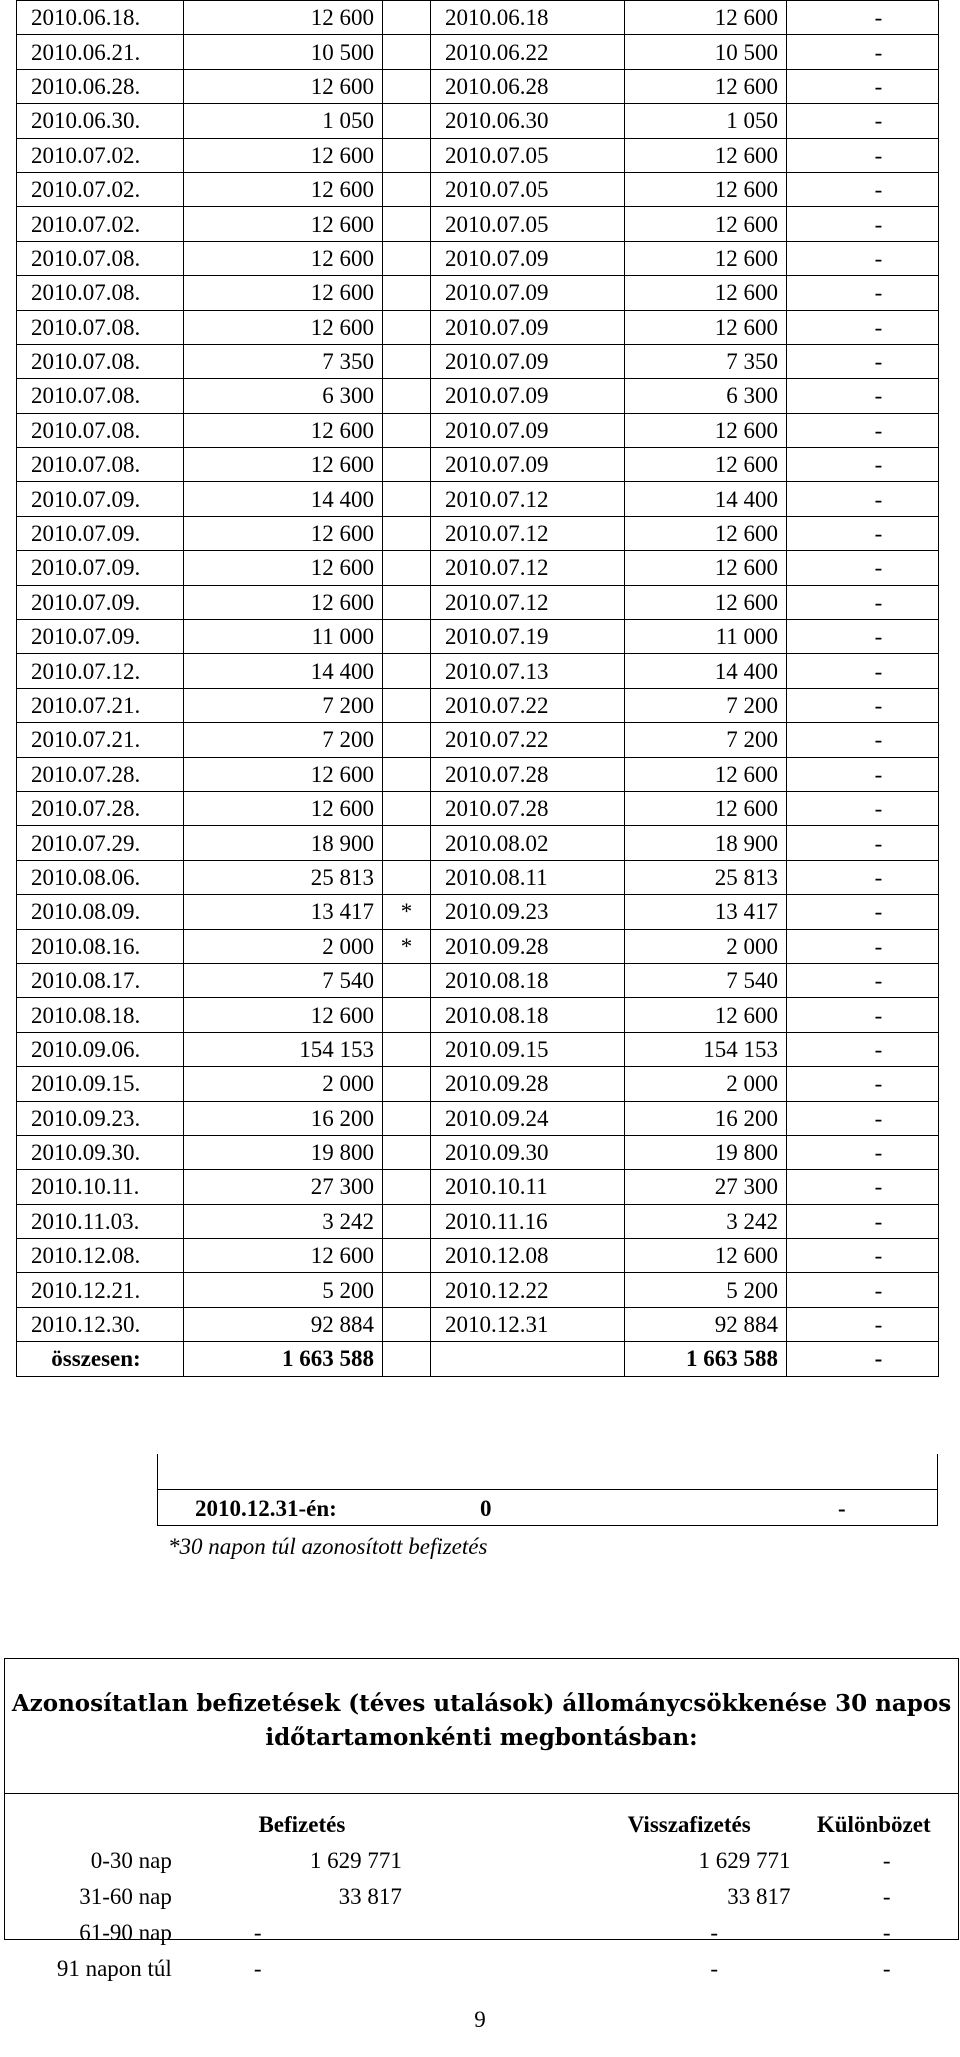 The height and width of the screenshot is (2057, 960). Describe the element at coordinates (705, 52) in the screenshot. I see `refund-amount: 10 500` at that location.